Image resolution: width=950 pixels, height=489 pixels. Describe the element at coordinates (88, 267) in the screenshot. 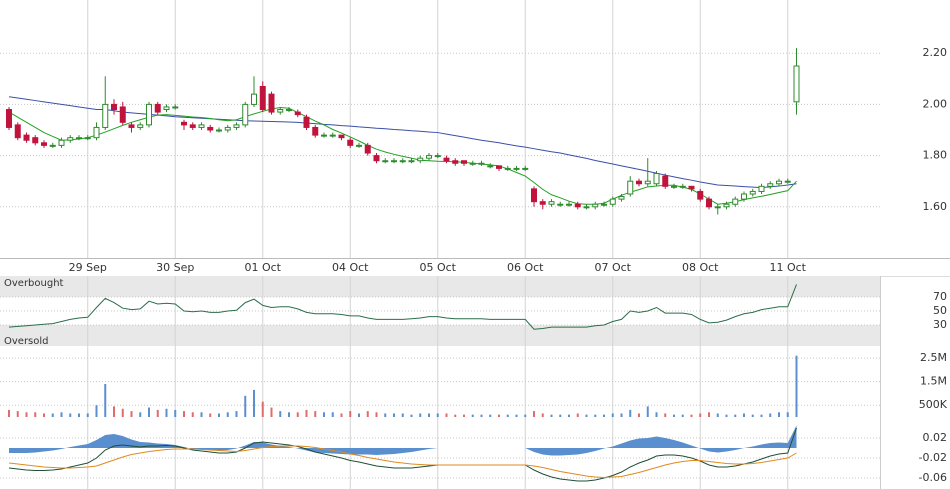

I see `x-tick-label: 29 Sep` at that location.